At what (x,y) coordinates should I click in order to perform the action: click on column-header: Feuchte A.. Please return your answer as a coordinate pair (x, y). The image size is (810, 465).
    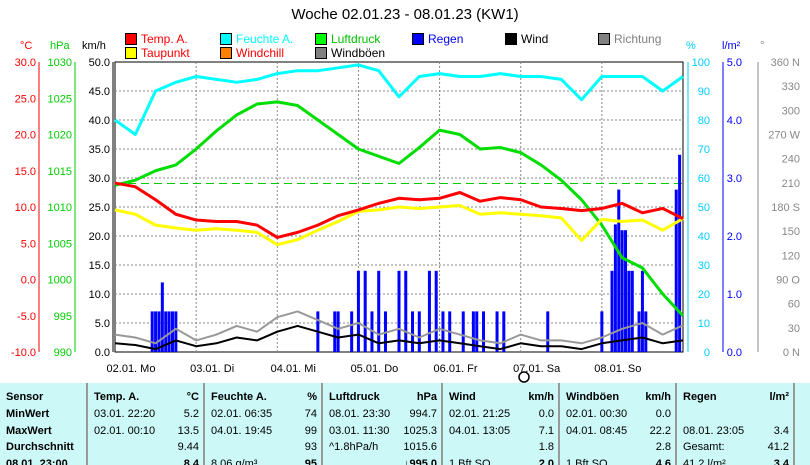
    Looking at the image, I should click on (239, 397).